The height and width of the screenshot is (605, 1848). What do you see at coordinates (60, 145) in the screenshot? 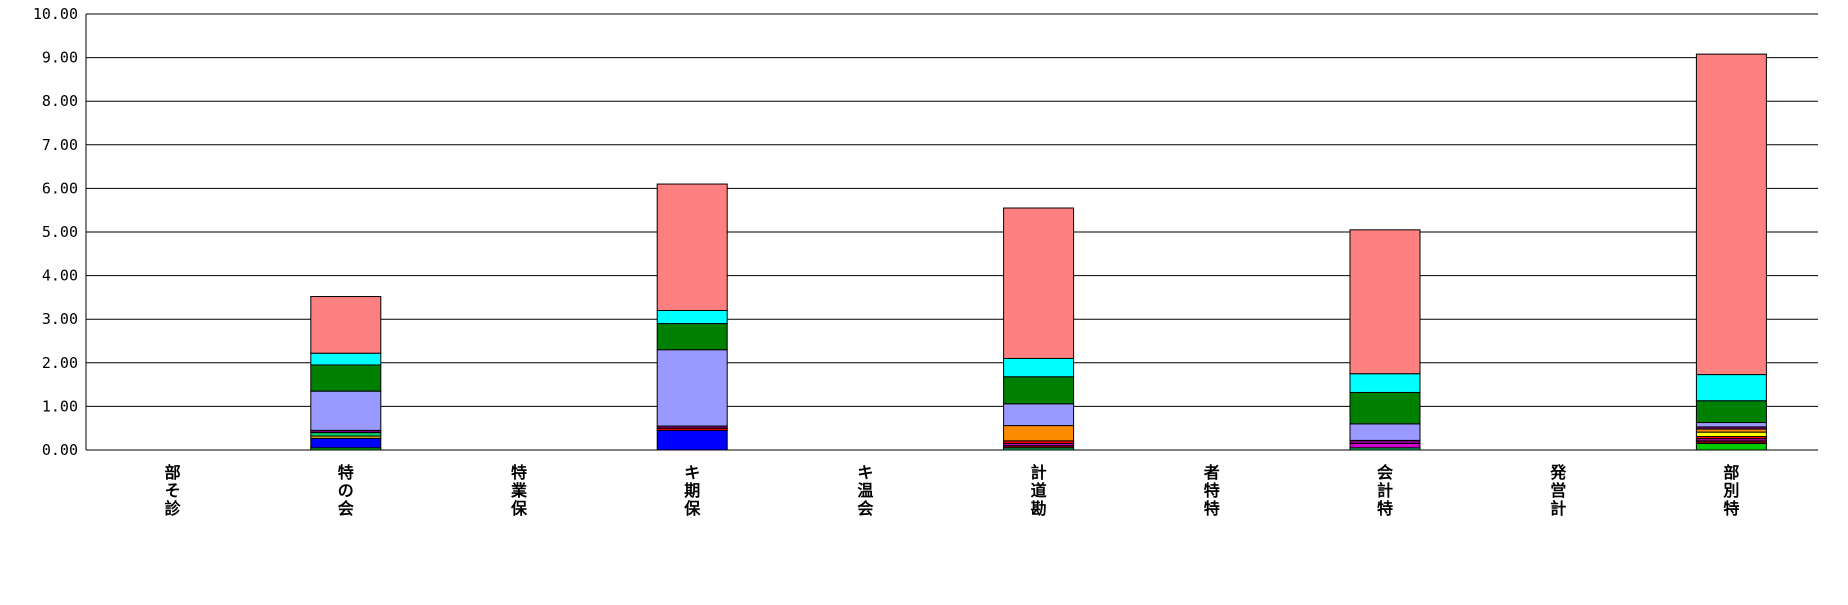
I see `y-tick-label: 7.00` at bounding box center [60, 145].